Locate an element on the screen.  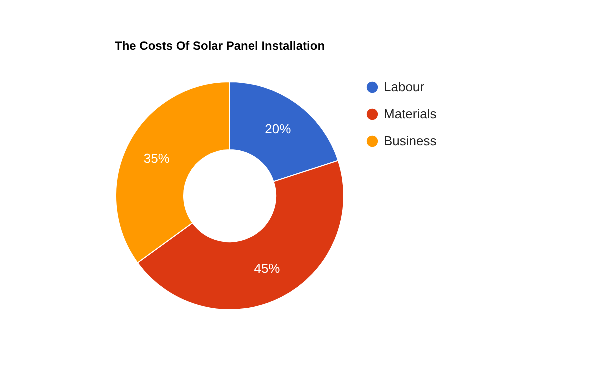
legend-label: Labour is located at coordinates (405, 87).